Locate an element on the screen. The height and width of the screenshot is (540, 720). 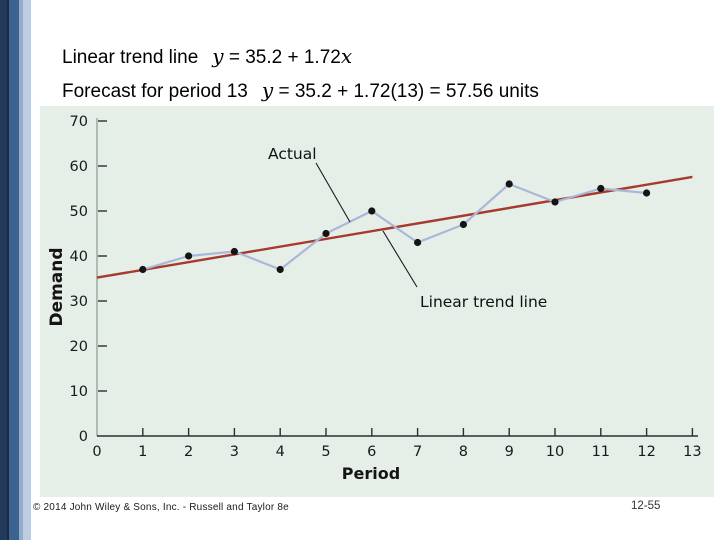
x-tick-label: 11 is located at coordinates (601, 452).